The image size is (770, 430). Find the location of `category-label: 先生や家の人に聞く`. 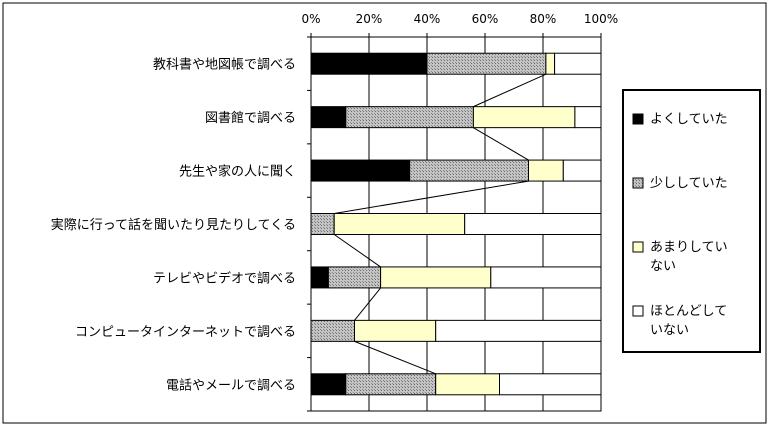

category-label: 先生や家の人に聞く is located at coordinates (237, 172).